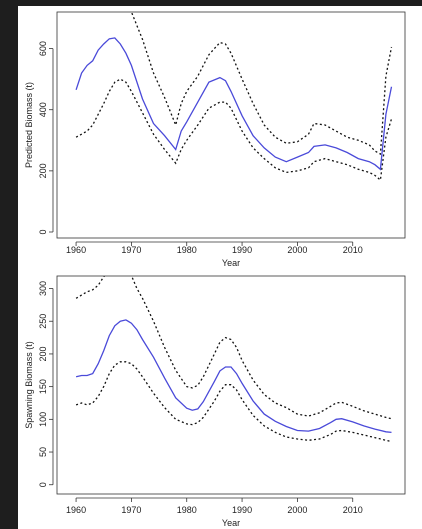 Image resolution: width=422 pixels, height=529 pixels. What do you see at coordinates (43, 452) in the screenshot?
I see `y-tick-label: 50` at bounding box center [43, 452].